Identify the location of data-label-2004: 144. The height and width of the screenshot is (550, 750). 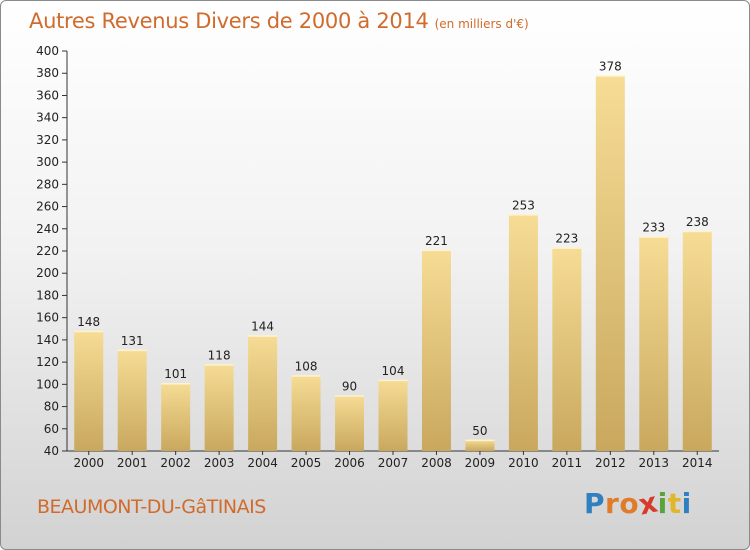
(262, 326).